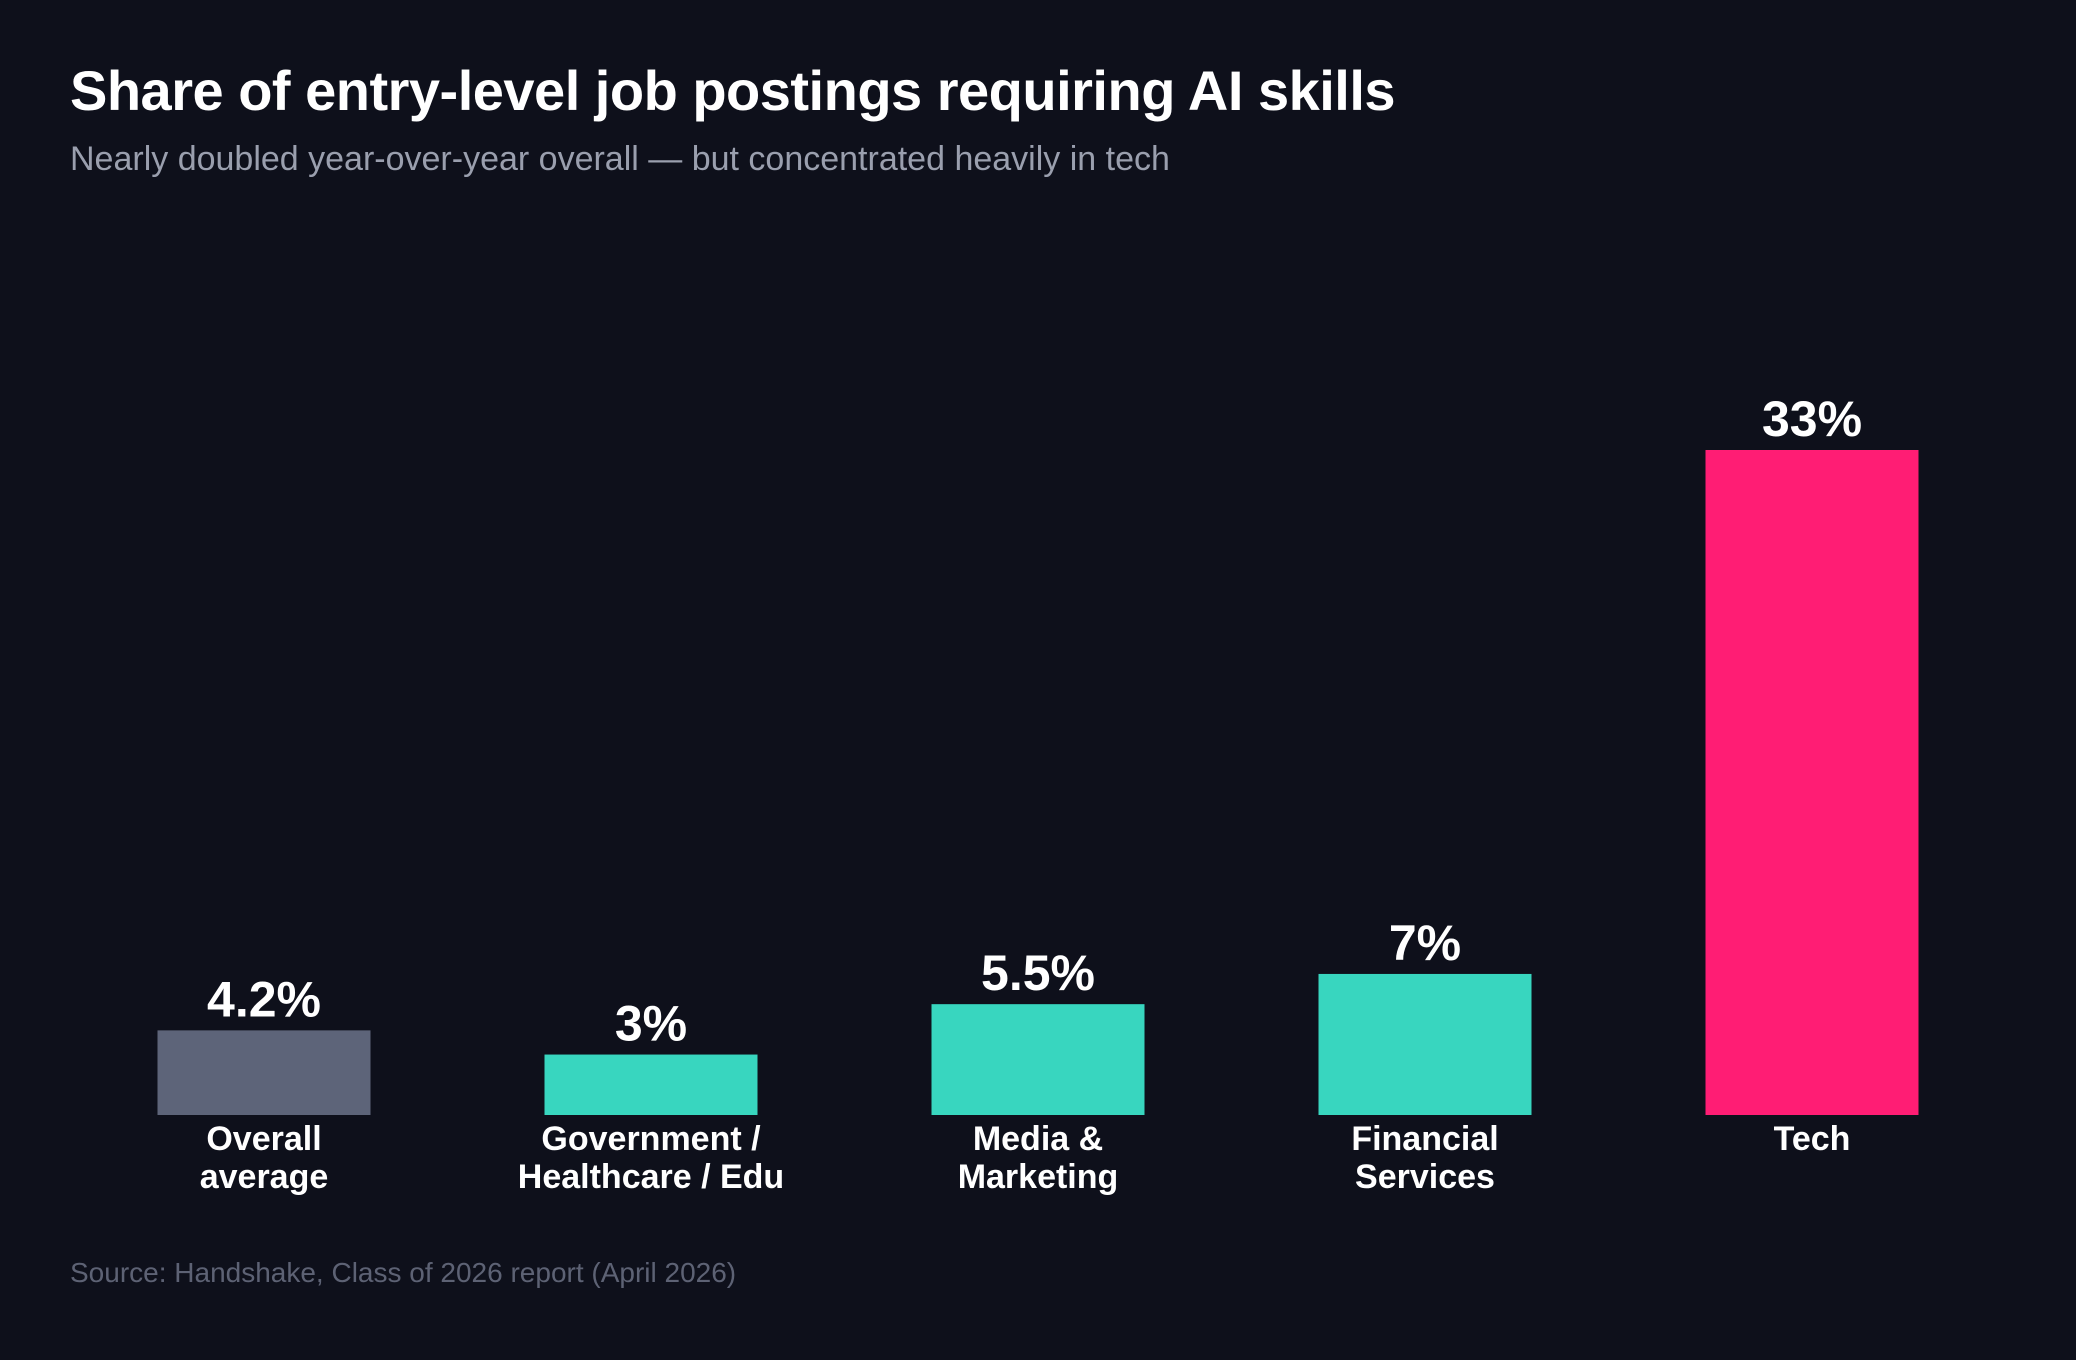 Image resolution: width=2076 pixels, height=1360 pixels. Describe the element at coordinates (263, 1139) in the screenshot. I see `category-label-line: Overall` at that location.